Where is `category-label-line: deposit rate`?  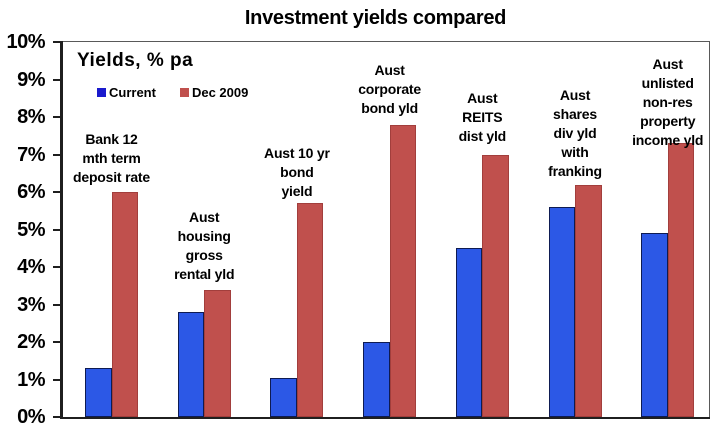 category-label-line: deposit rate is located at coordinates (111, 177).